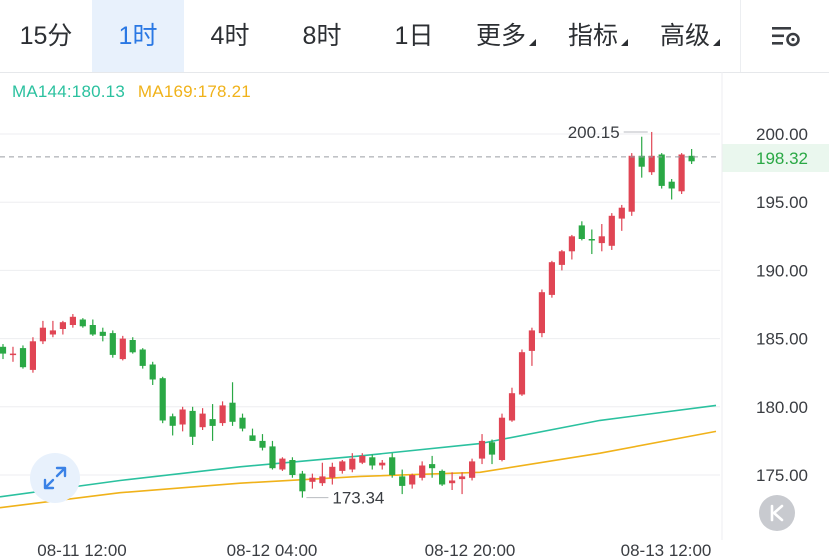 Image resolution: width=829 pixels, height=560 pixels. I want to click on k-line-toggle-button, so click(777, 513).